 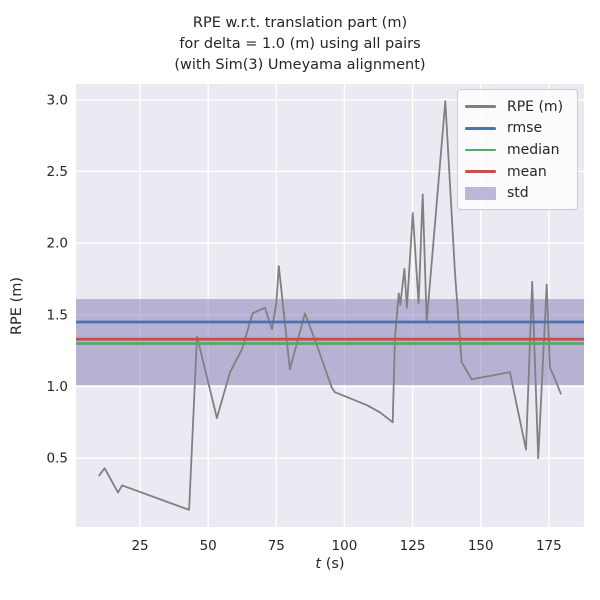 I want to click on legend-row-mean: mean, so click(x=517, y=172).